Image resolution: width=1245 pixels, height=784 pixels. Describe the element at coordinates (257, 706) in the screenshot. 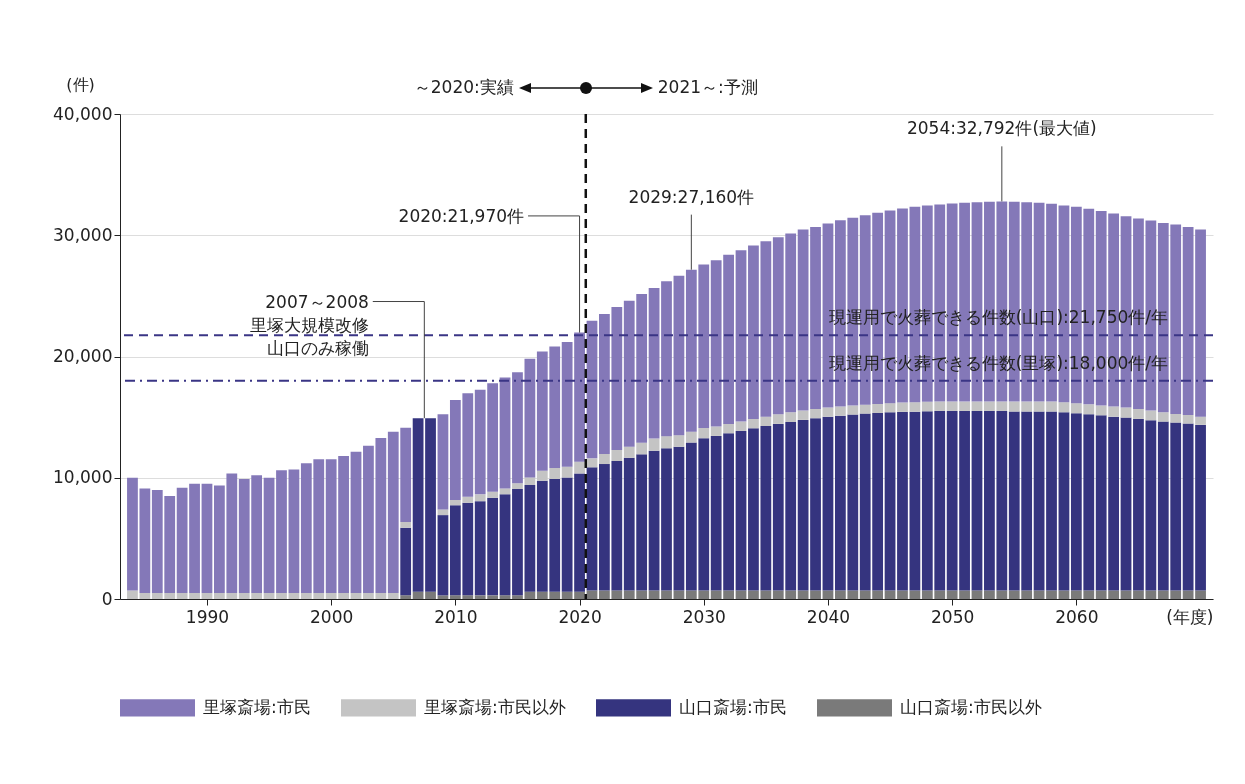

I see `legend-label: 里塚斎場:市民` at that location.